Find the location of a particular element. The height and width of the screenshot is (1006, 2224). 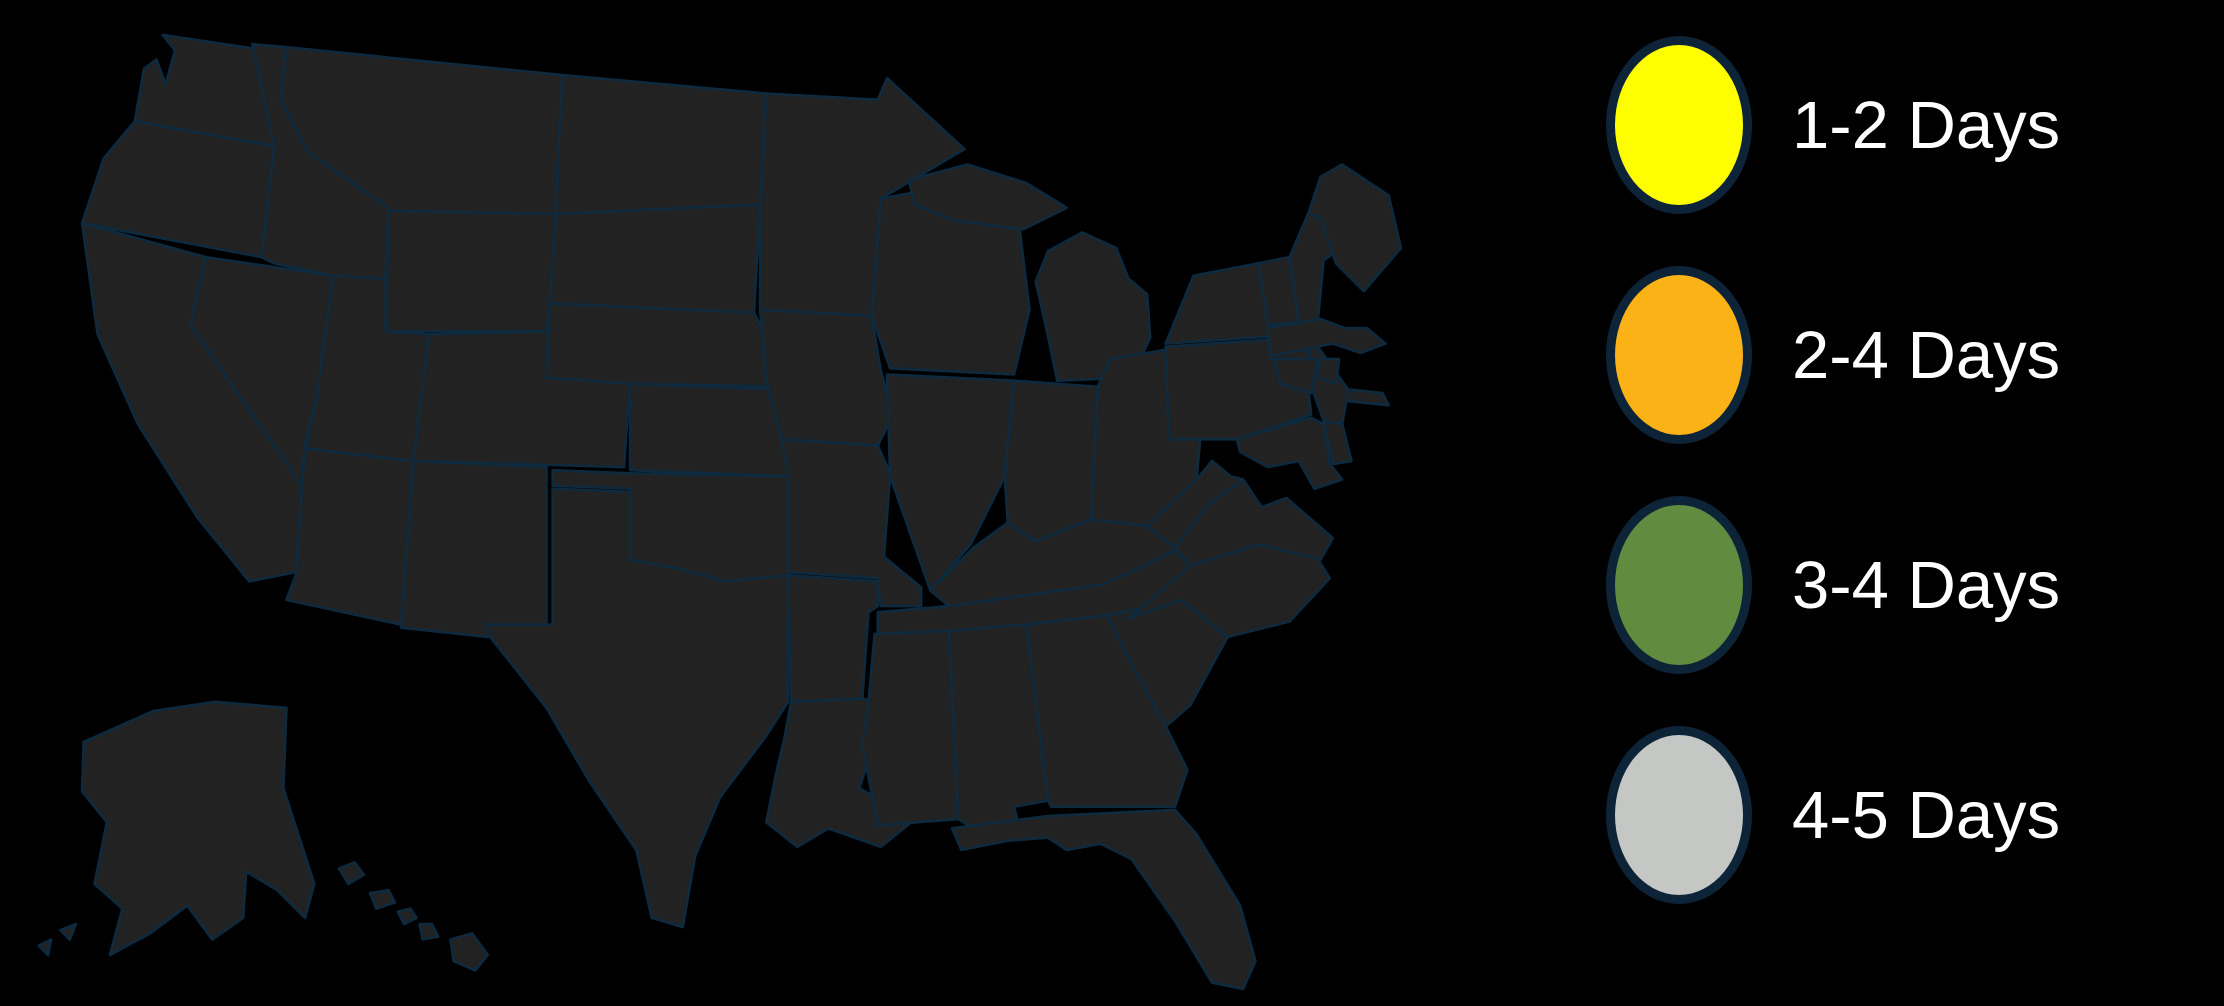

state-nm is located at coordinates (473, 549).